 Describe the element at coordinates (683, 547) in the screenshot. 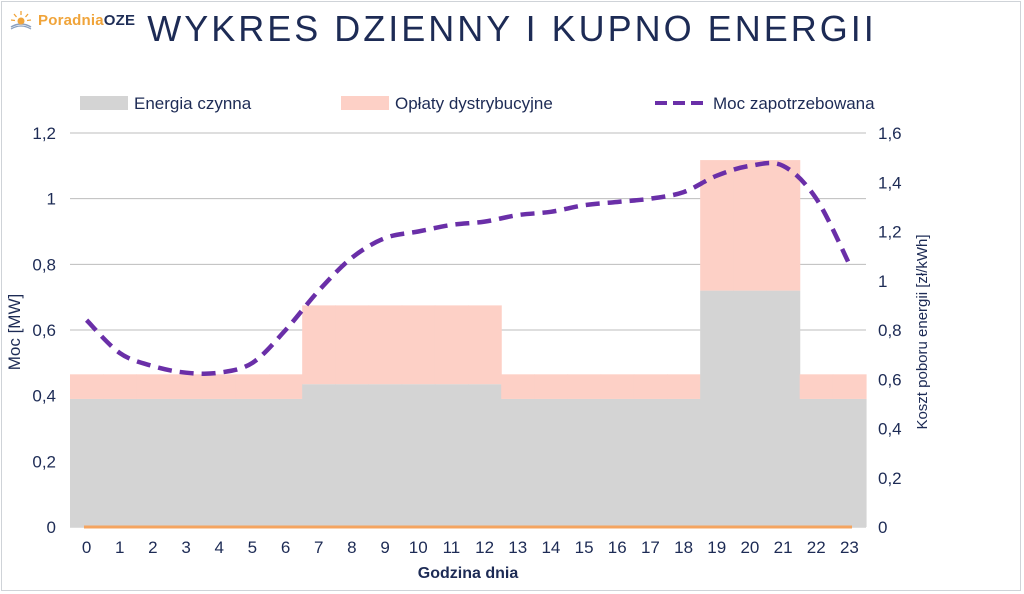

I see `x-tick-label: 18` at that location.